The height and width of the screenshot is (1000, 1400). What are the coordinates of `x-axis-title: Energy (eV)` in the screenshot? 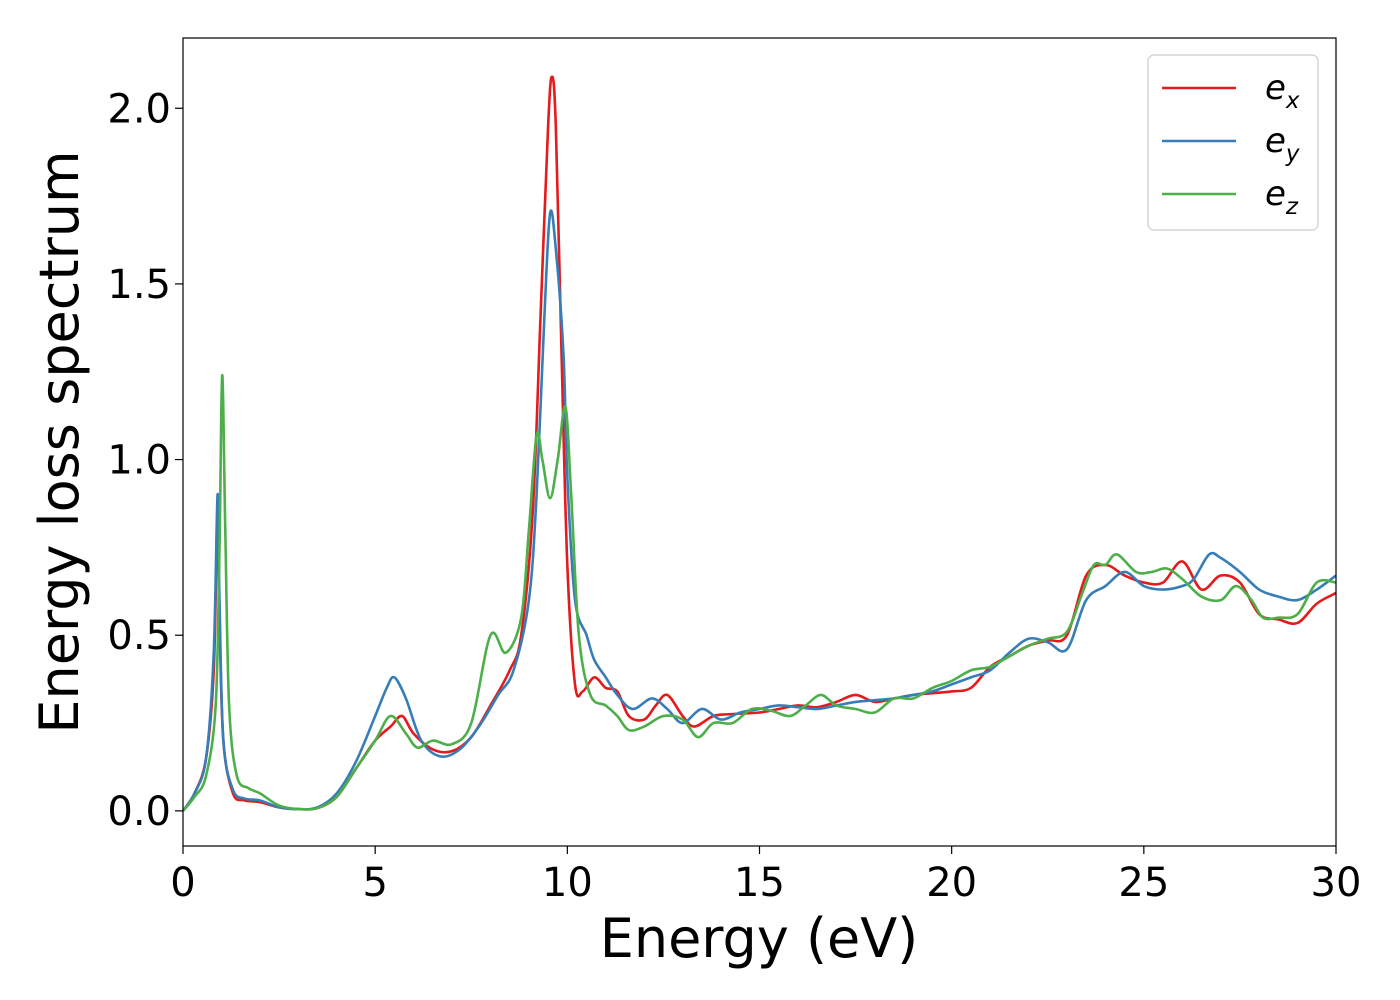 It's located at (759, 938).